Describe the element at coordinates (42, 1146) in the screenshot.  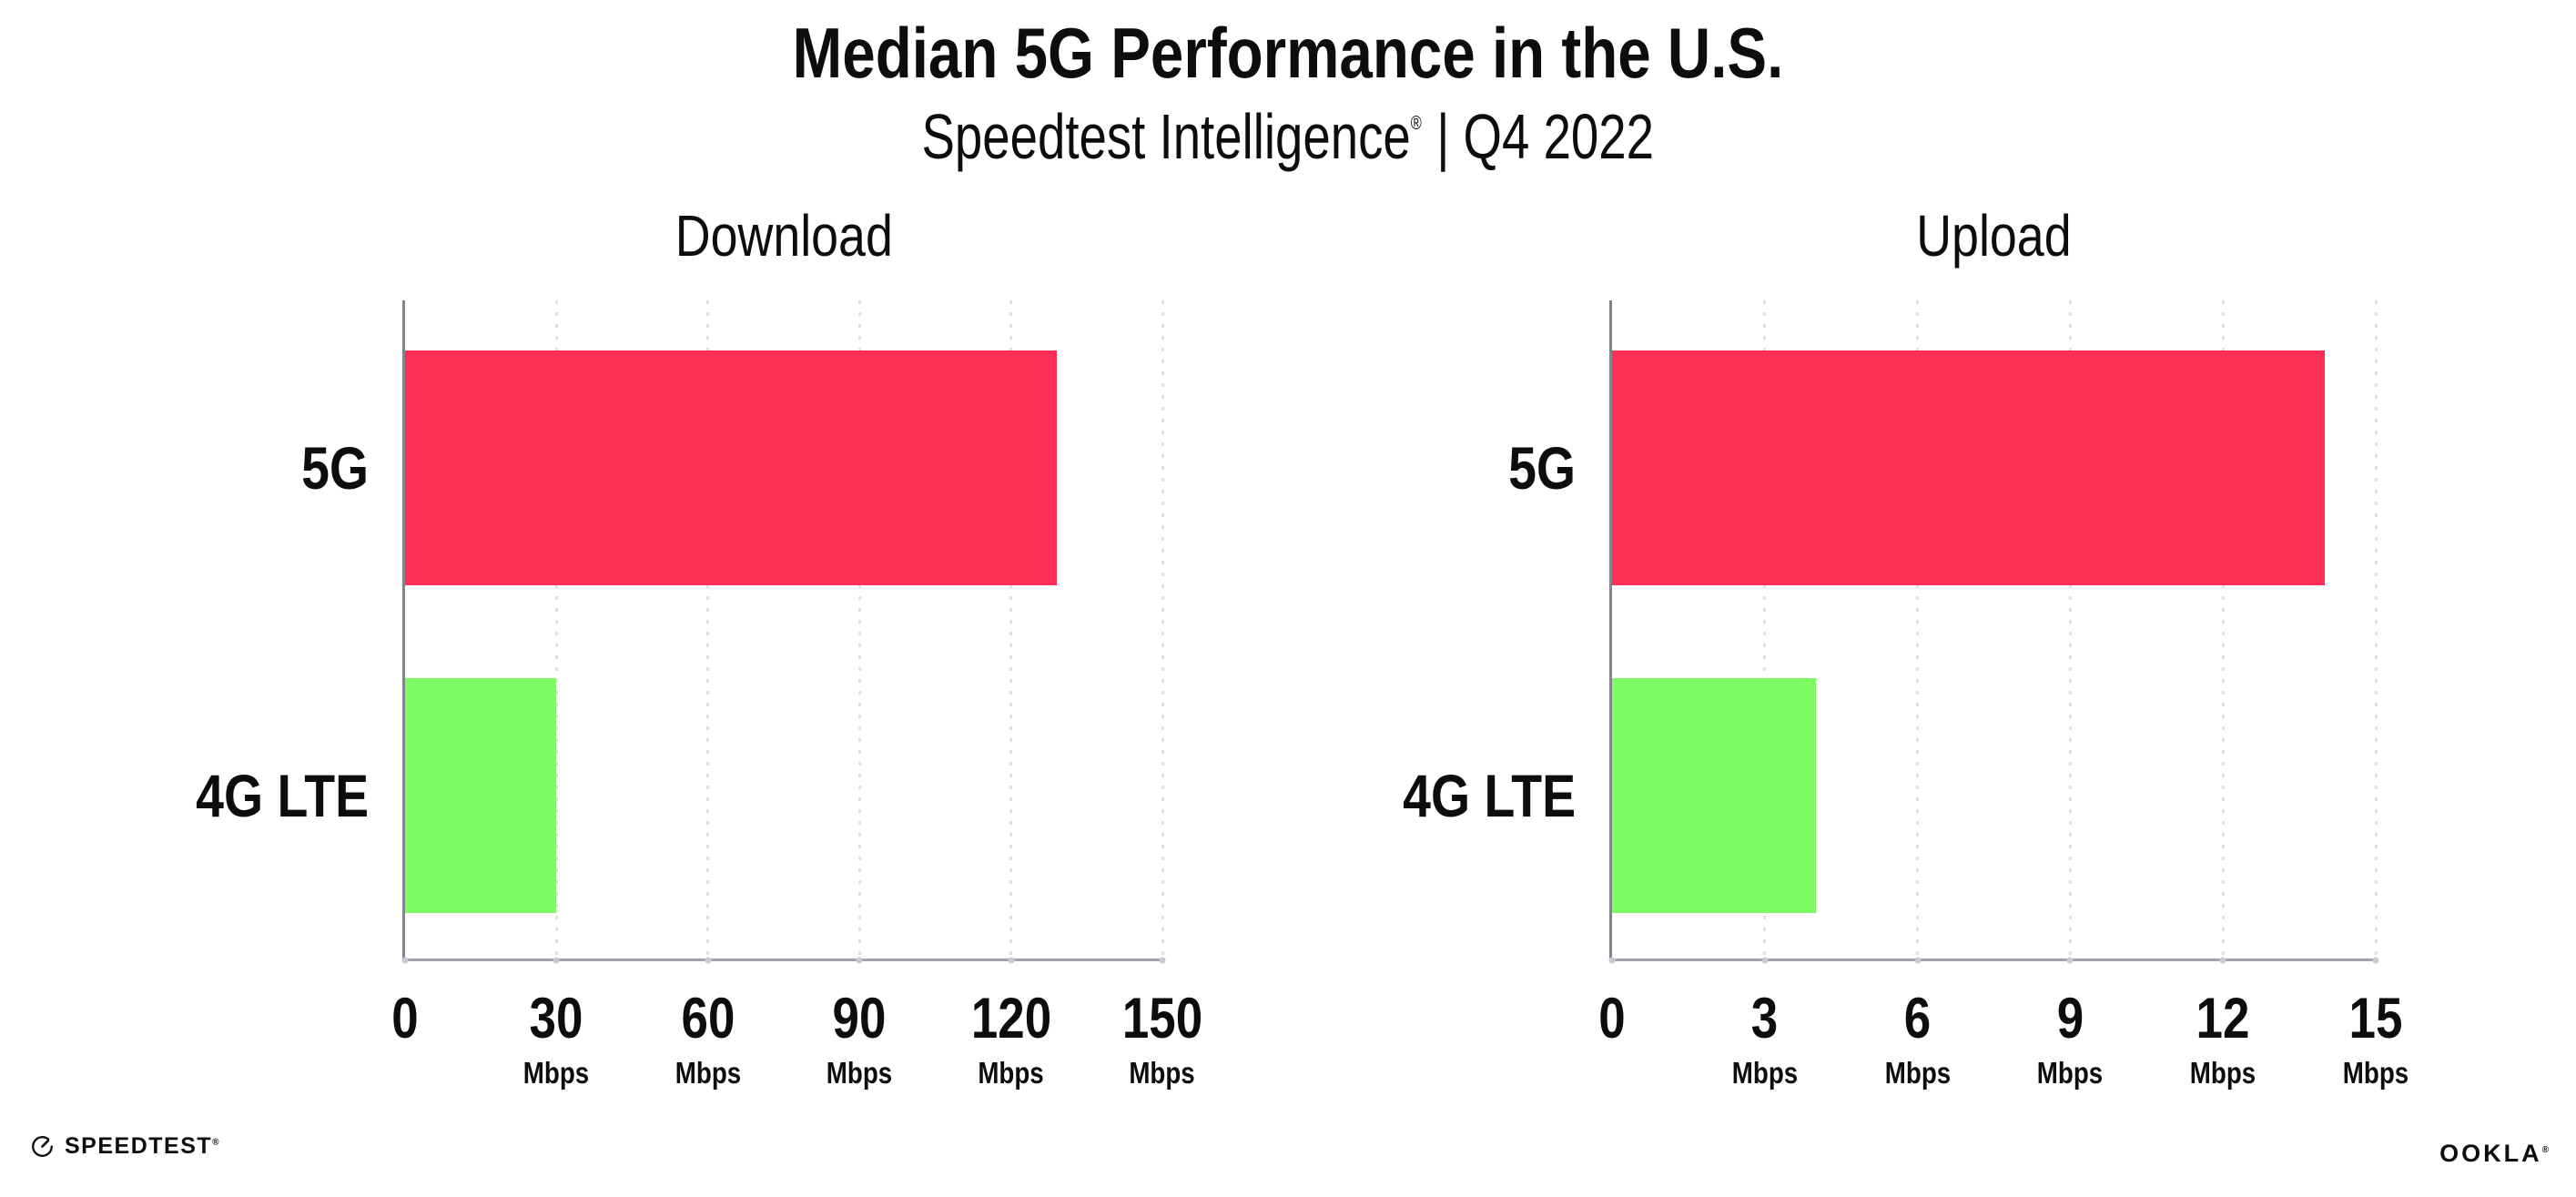
I see `speedtest-gauge-icon` at that location.